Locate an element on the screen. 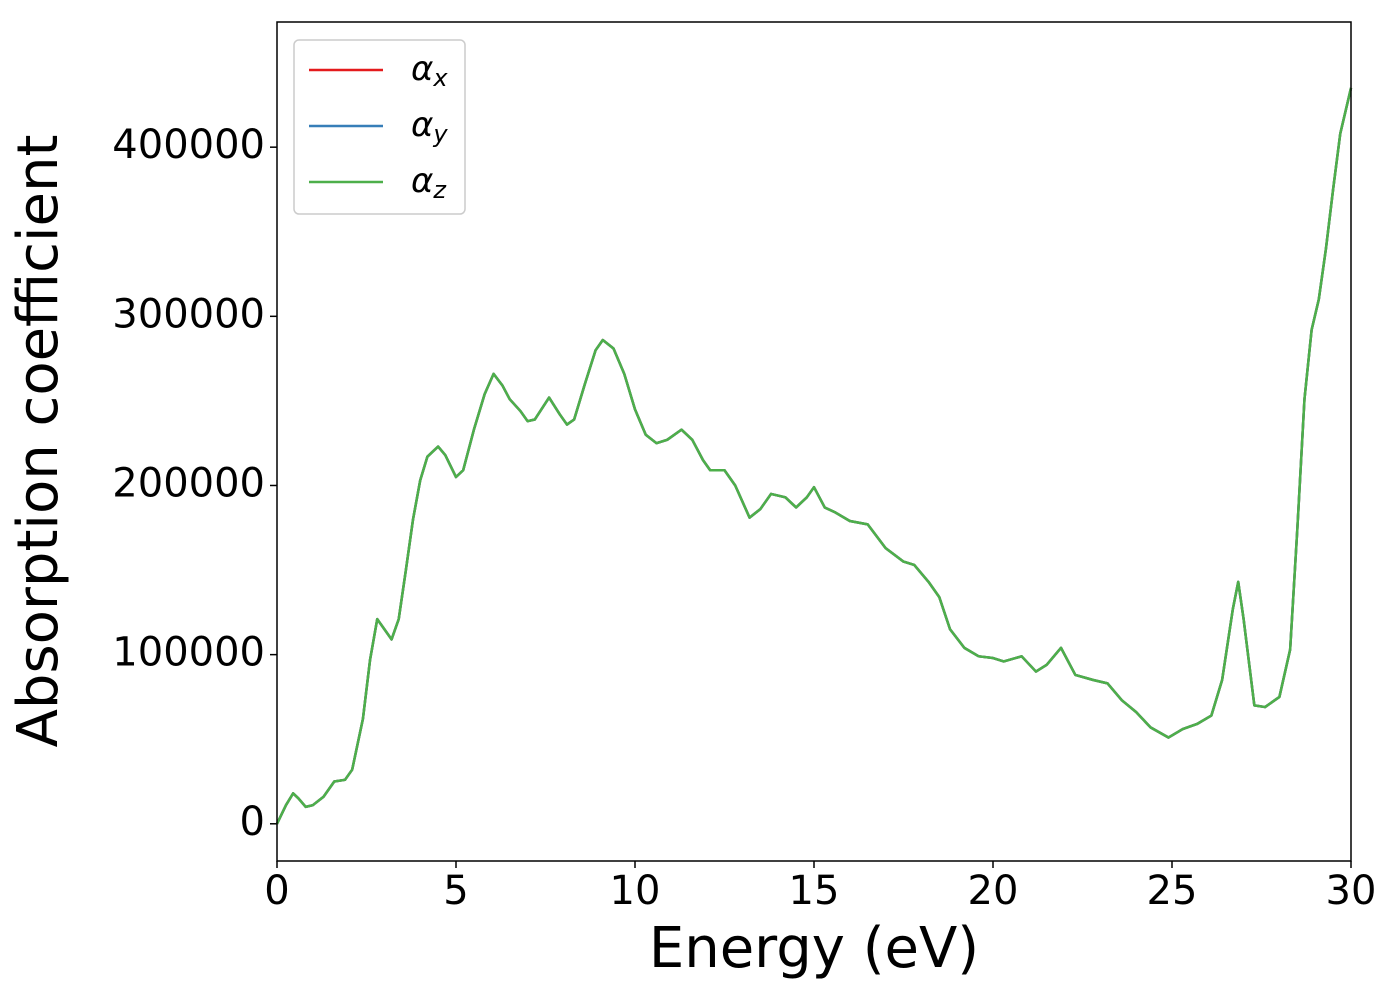  x-tick-label: 20 is located at coordinates (993, 891).